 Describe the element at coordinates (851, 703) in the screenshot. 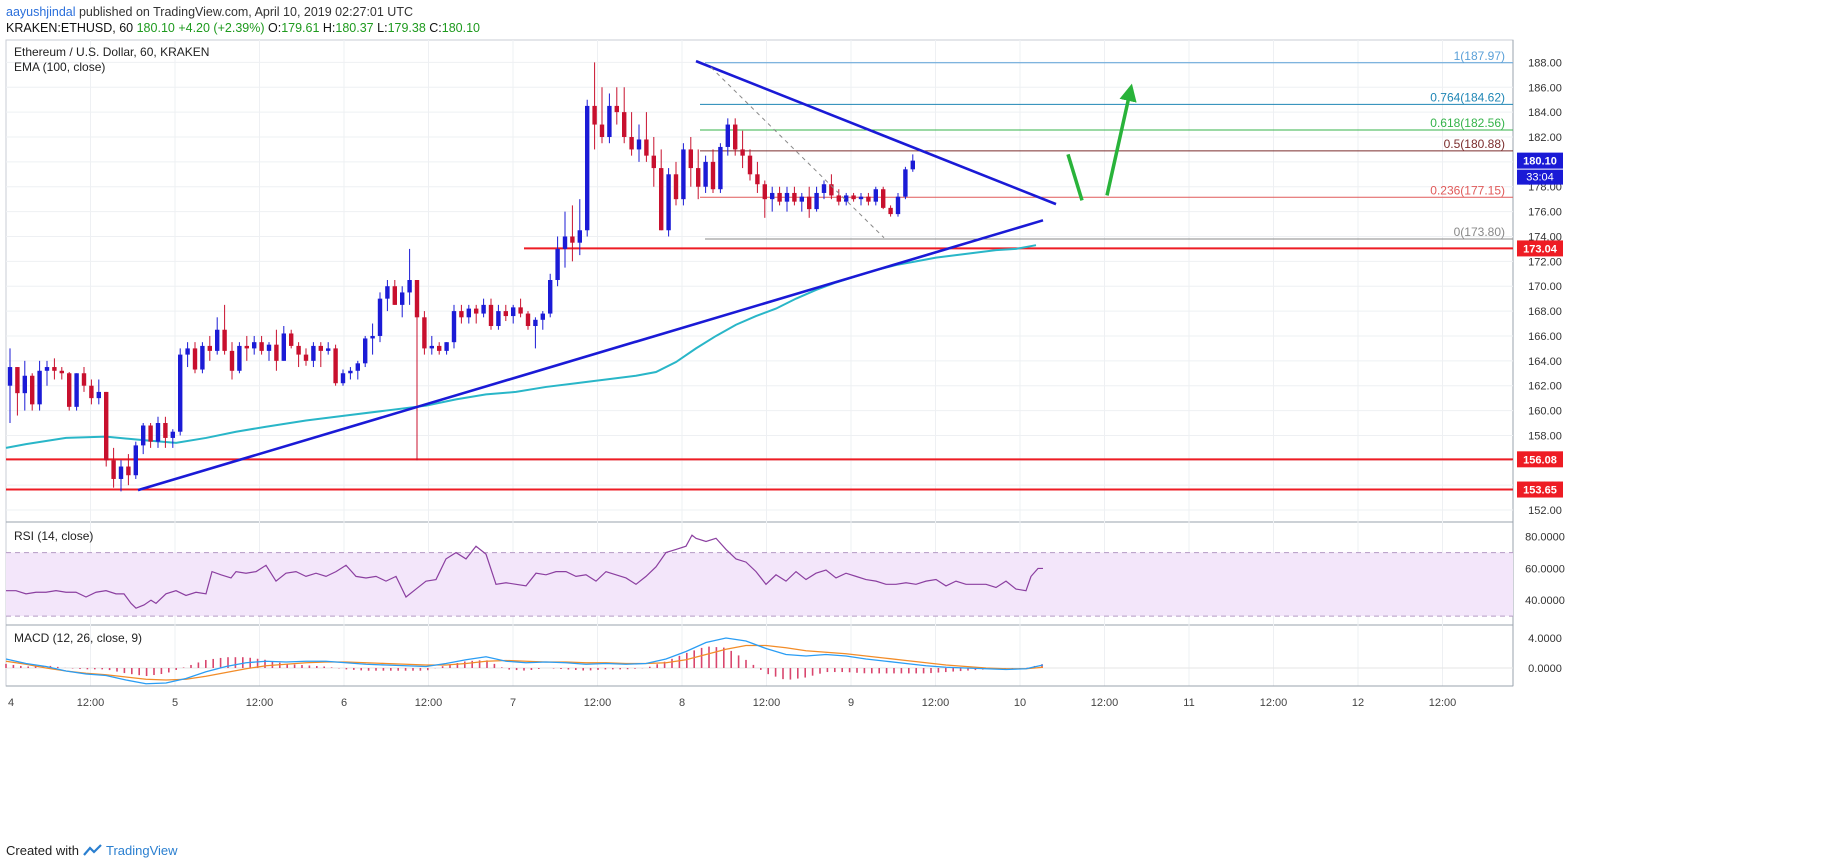

I see `x-tick-label: 9` at that location.